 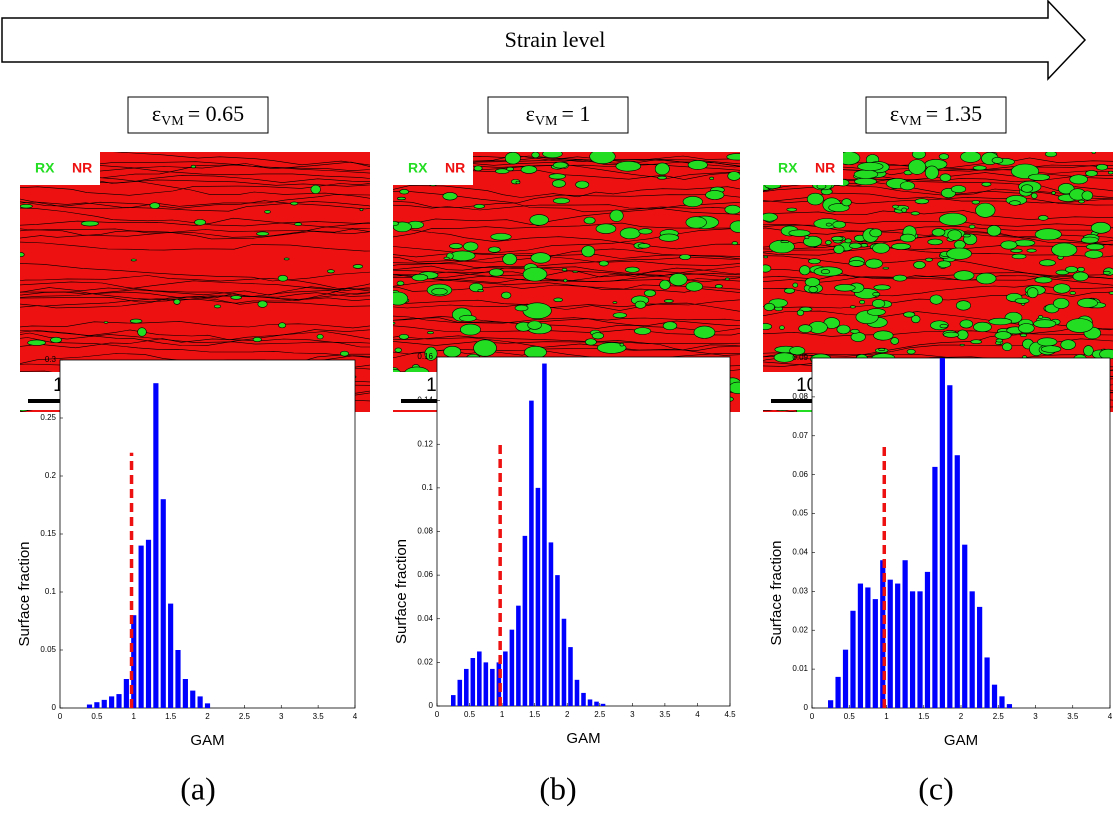 What do you see at coordinates (1035, 716) in the screenshot?
I see `x-tick-label: 3` at bounding box center [1035, 716].